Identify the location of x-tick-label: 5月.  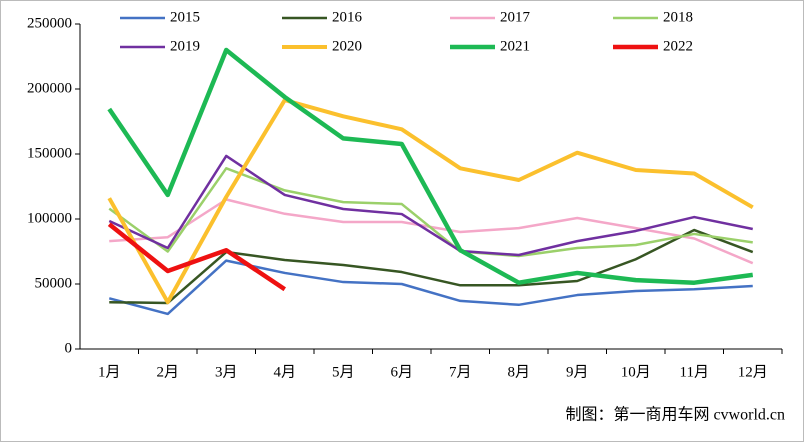
(343, 372).